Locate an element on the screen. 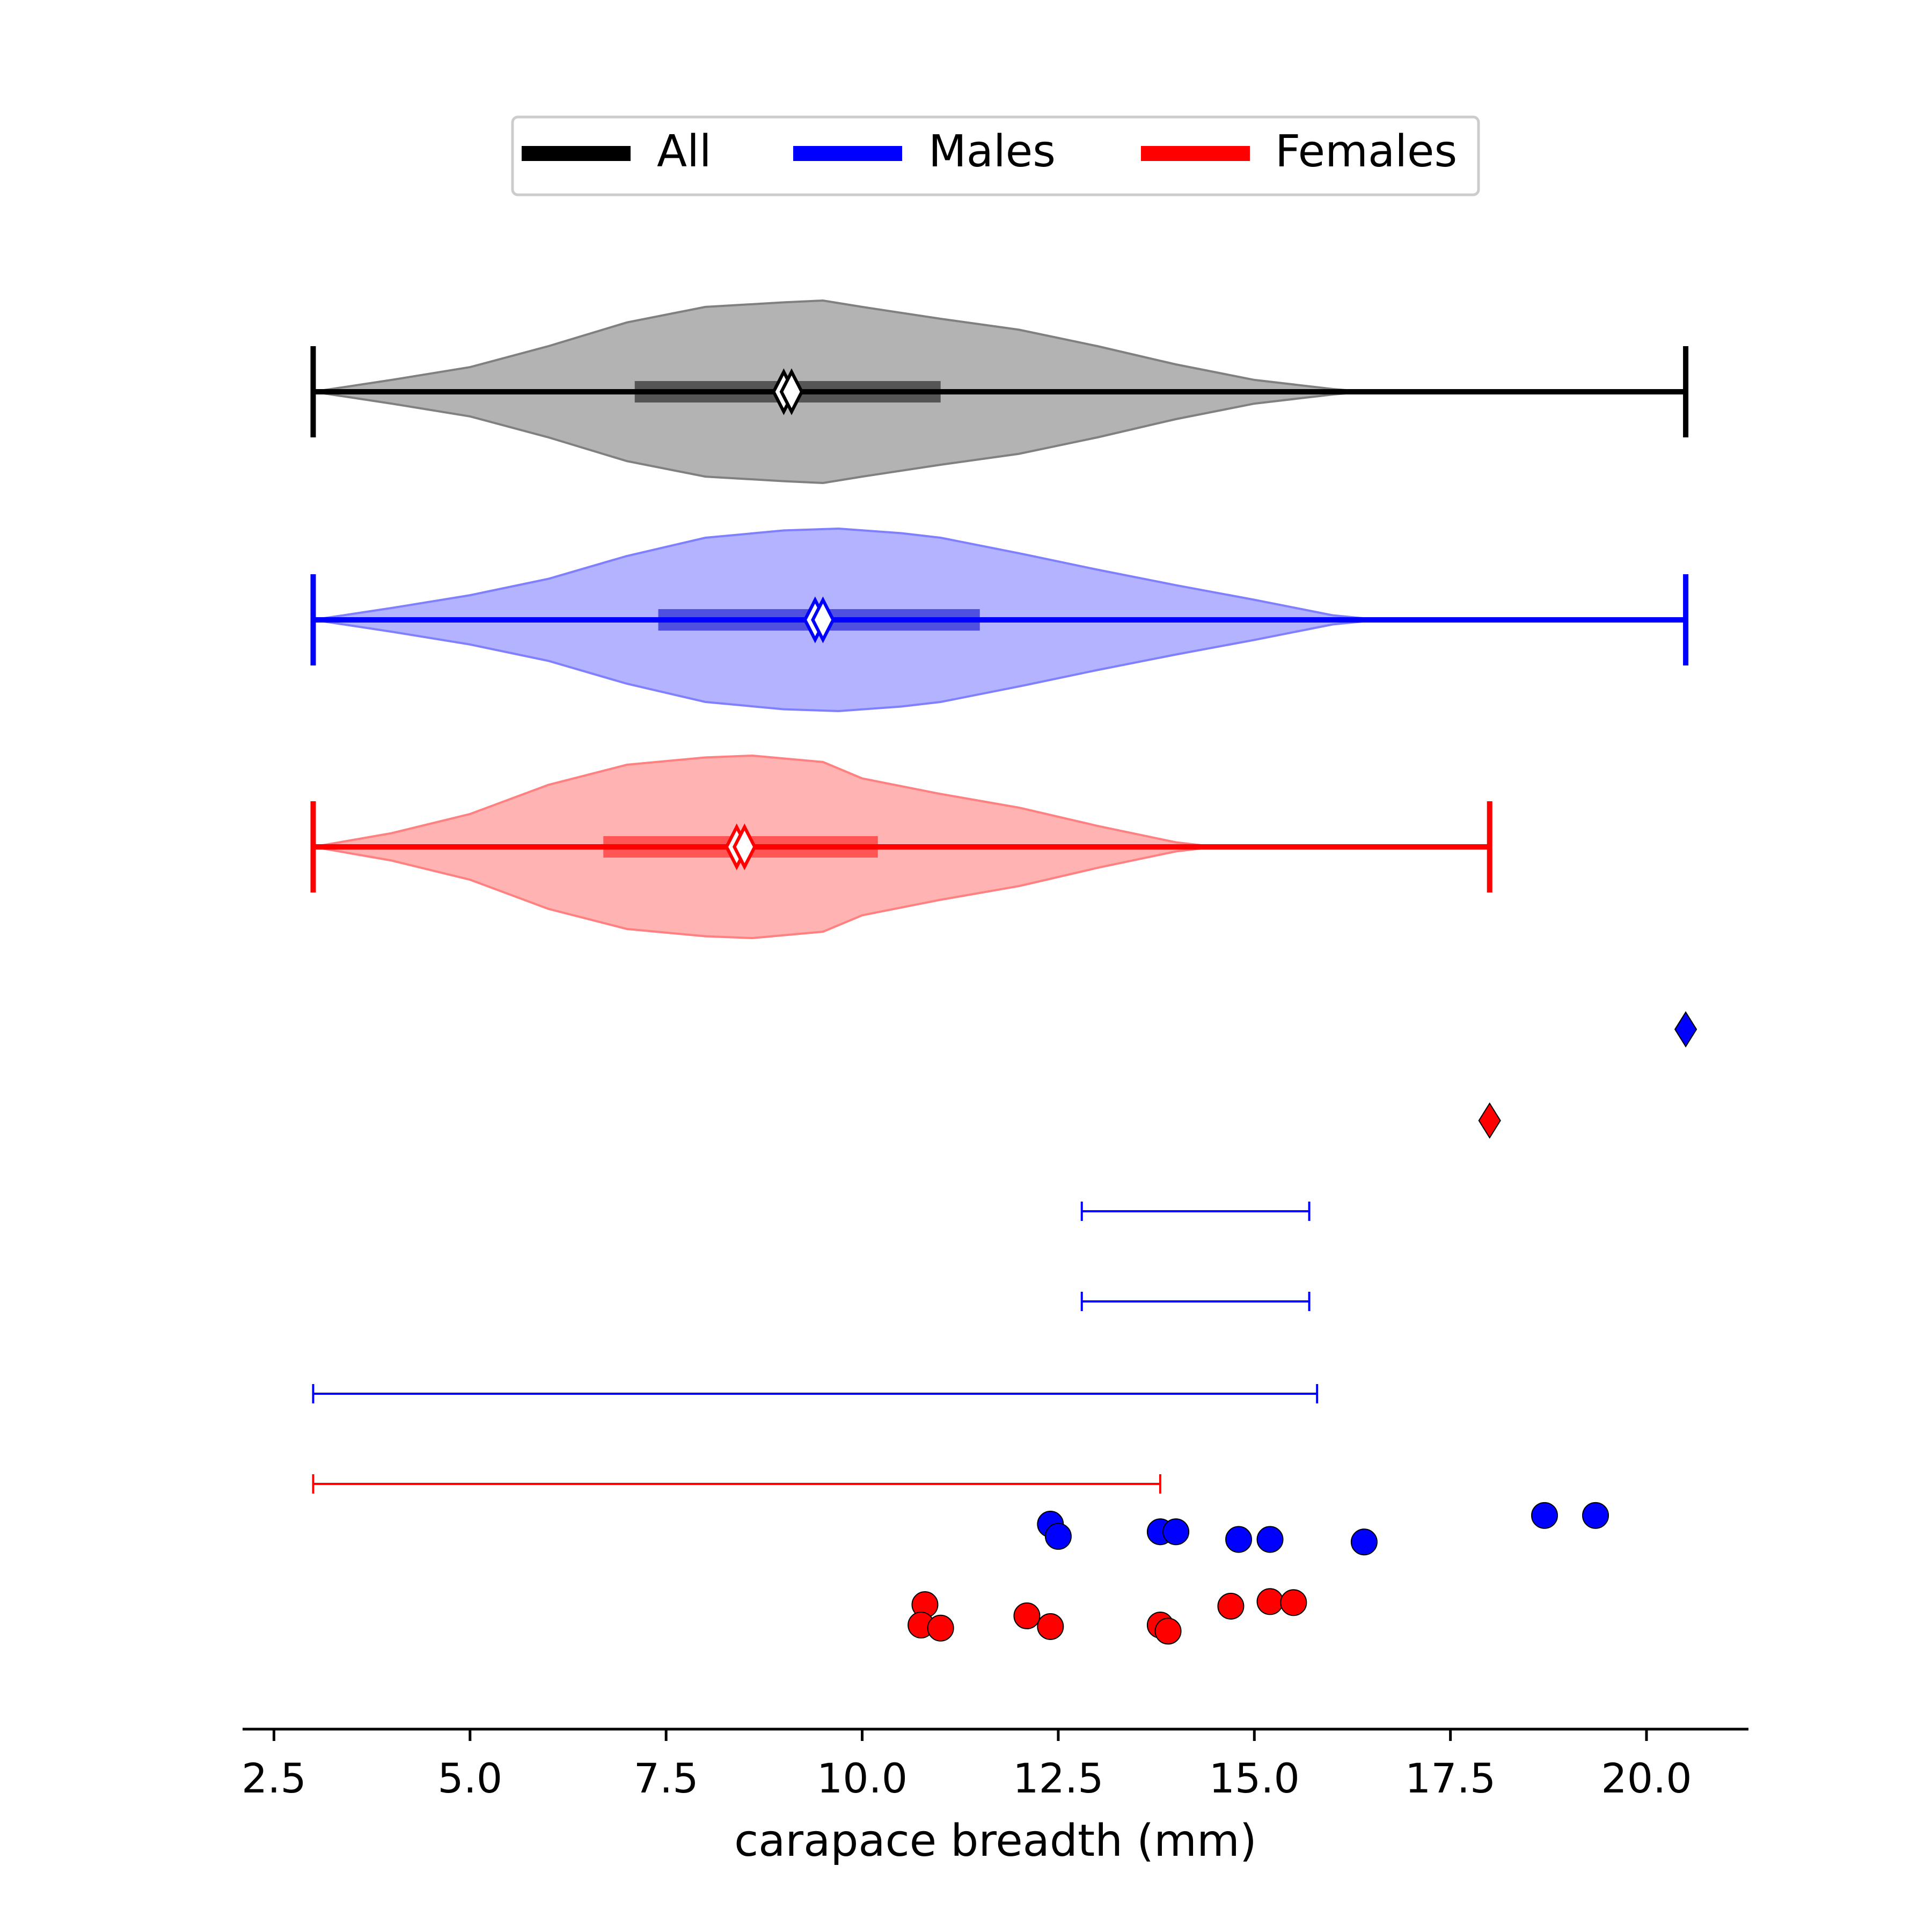 The image size is (1932, 1932). x-tick-label: 12.5 is located at coordinates (1058, 1778).